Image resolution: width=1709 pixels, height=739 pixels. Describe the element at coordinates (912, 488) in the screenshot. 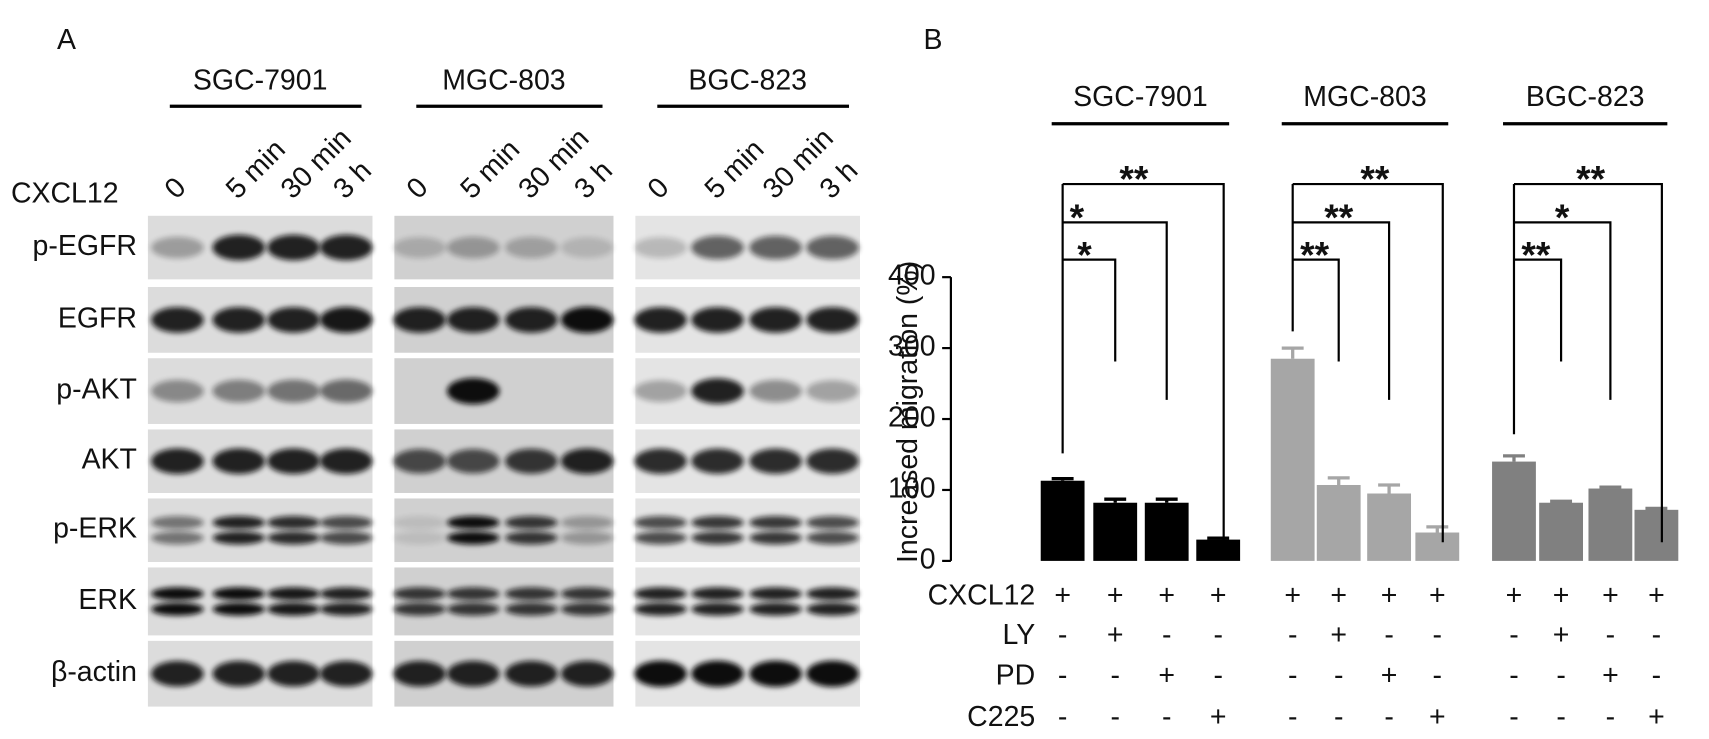

I see `y-tick-label: 100` at that location.